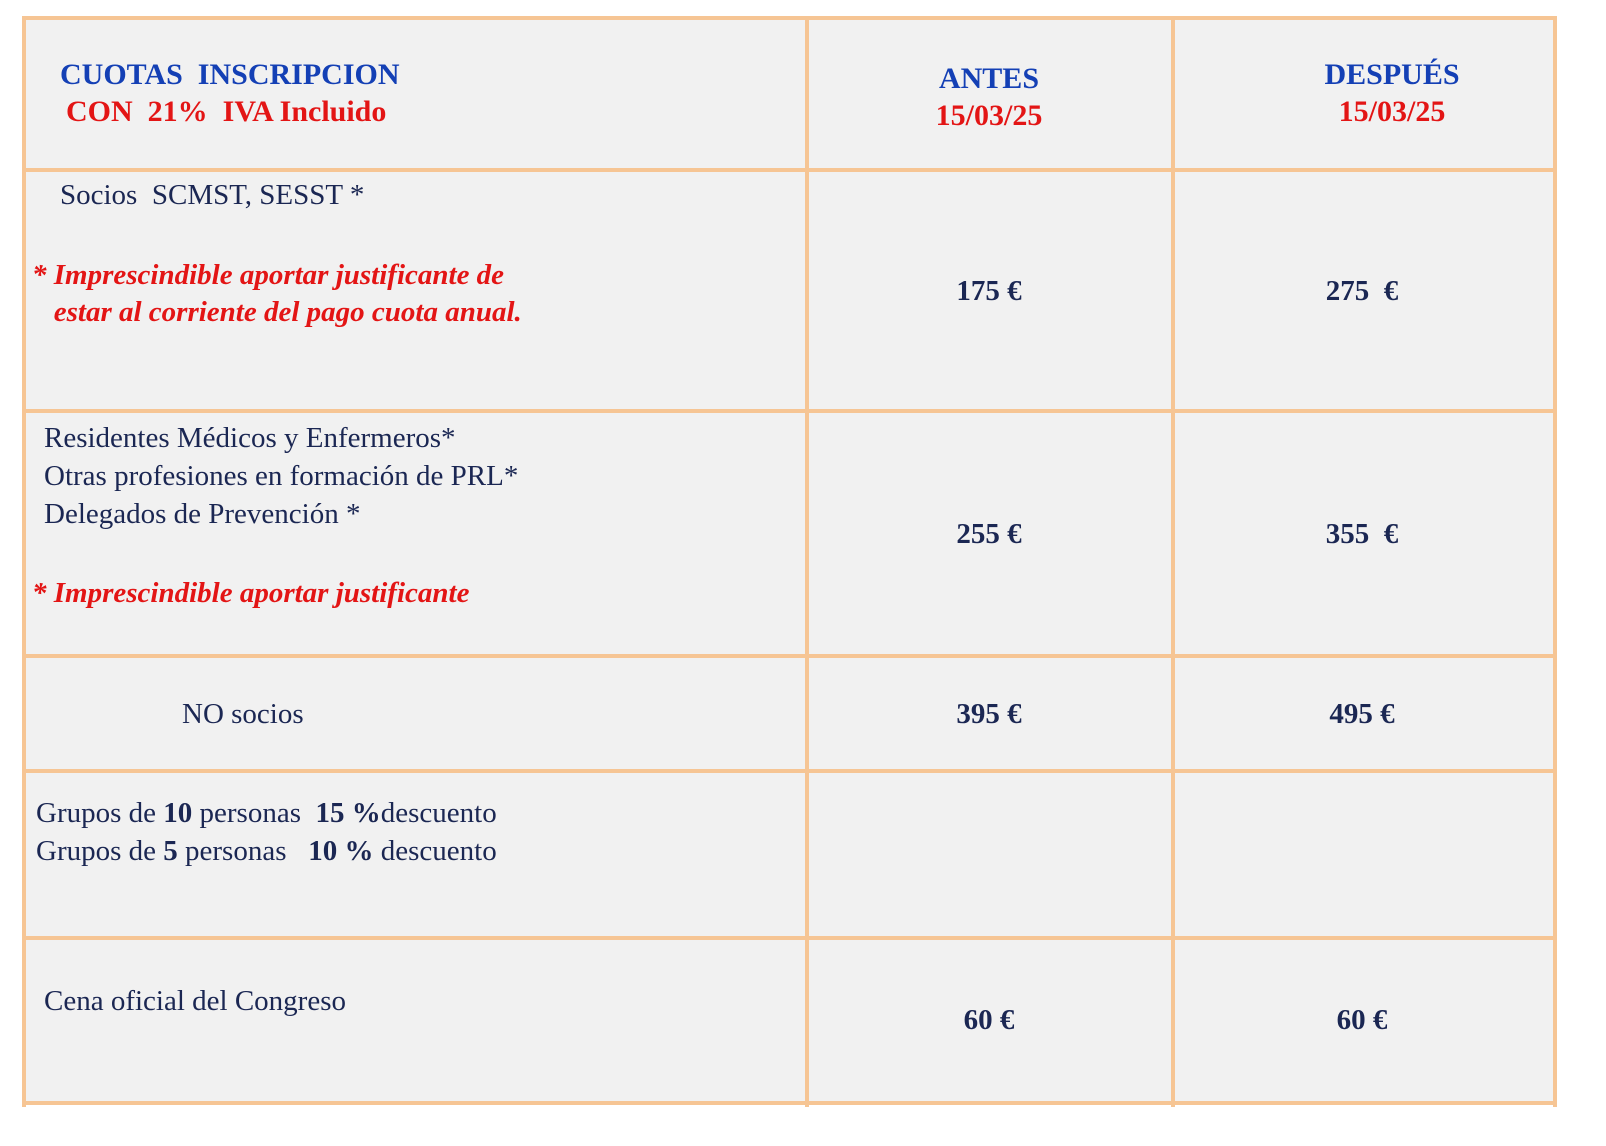  What do you see at coordinates (989, 714) in the screenshot?
I see `price-before: 395 €` at bounding box center [989, 714].